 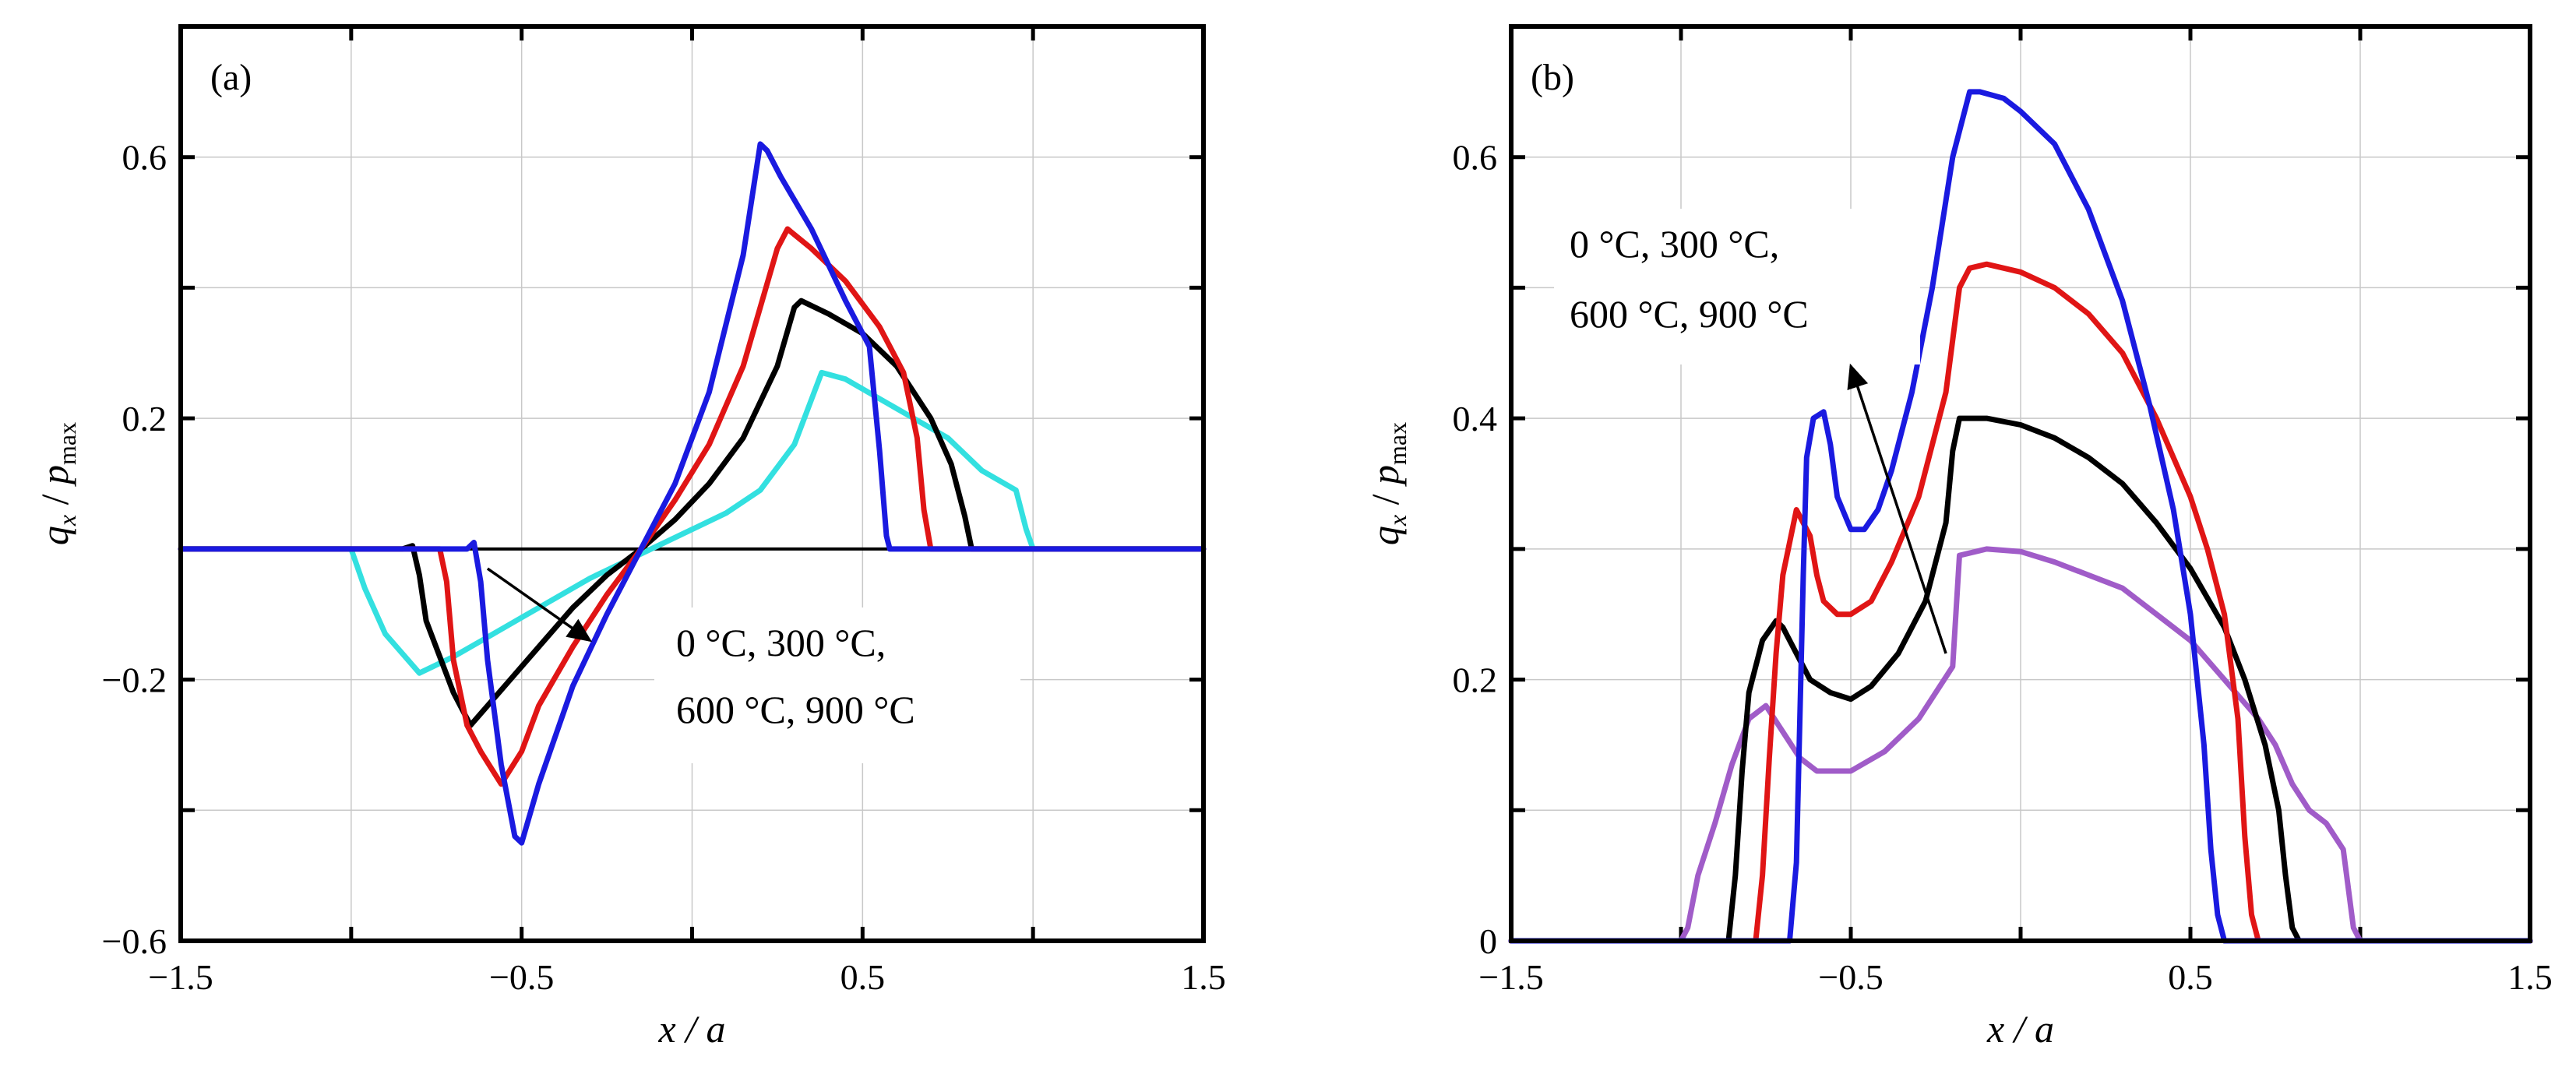 What do you see at coordinates (134, 941) in the screenshot?
I see `y-tick-label: −0.6` at bounding box center [134, 941].